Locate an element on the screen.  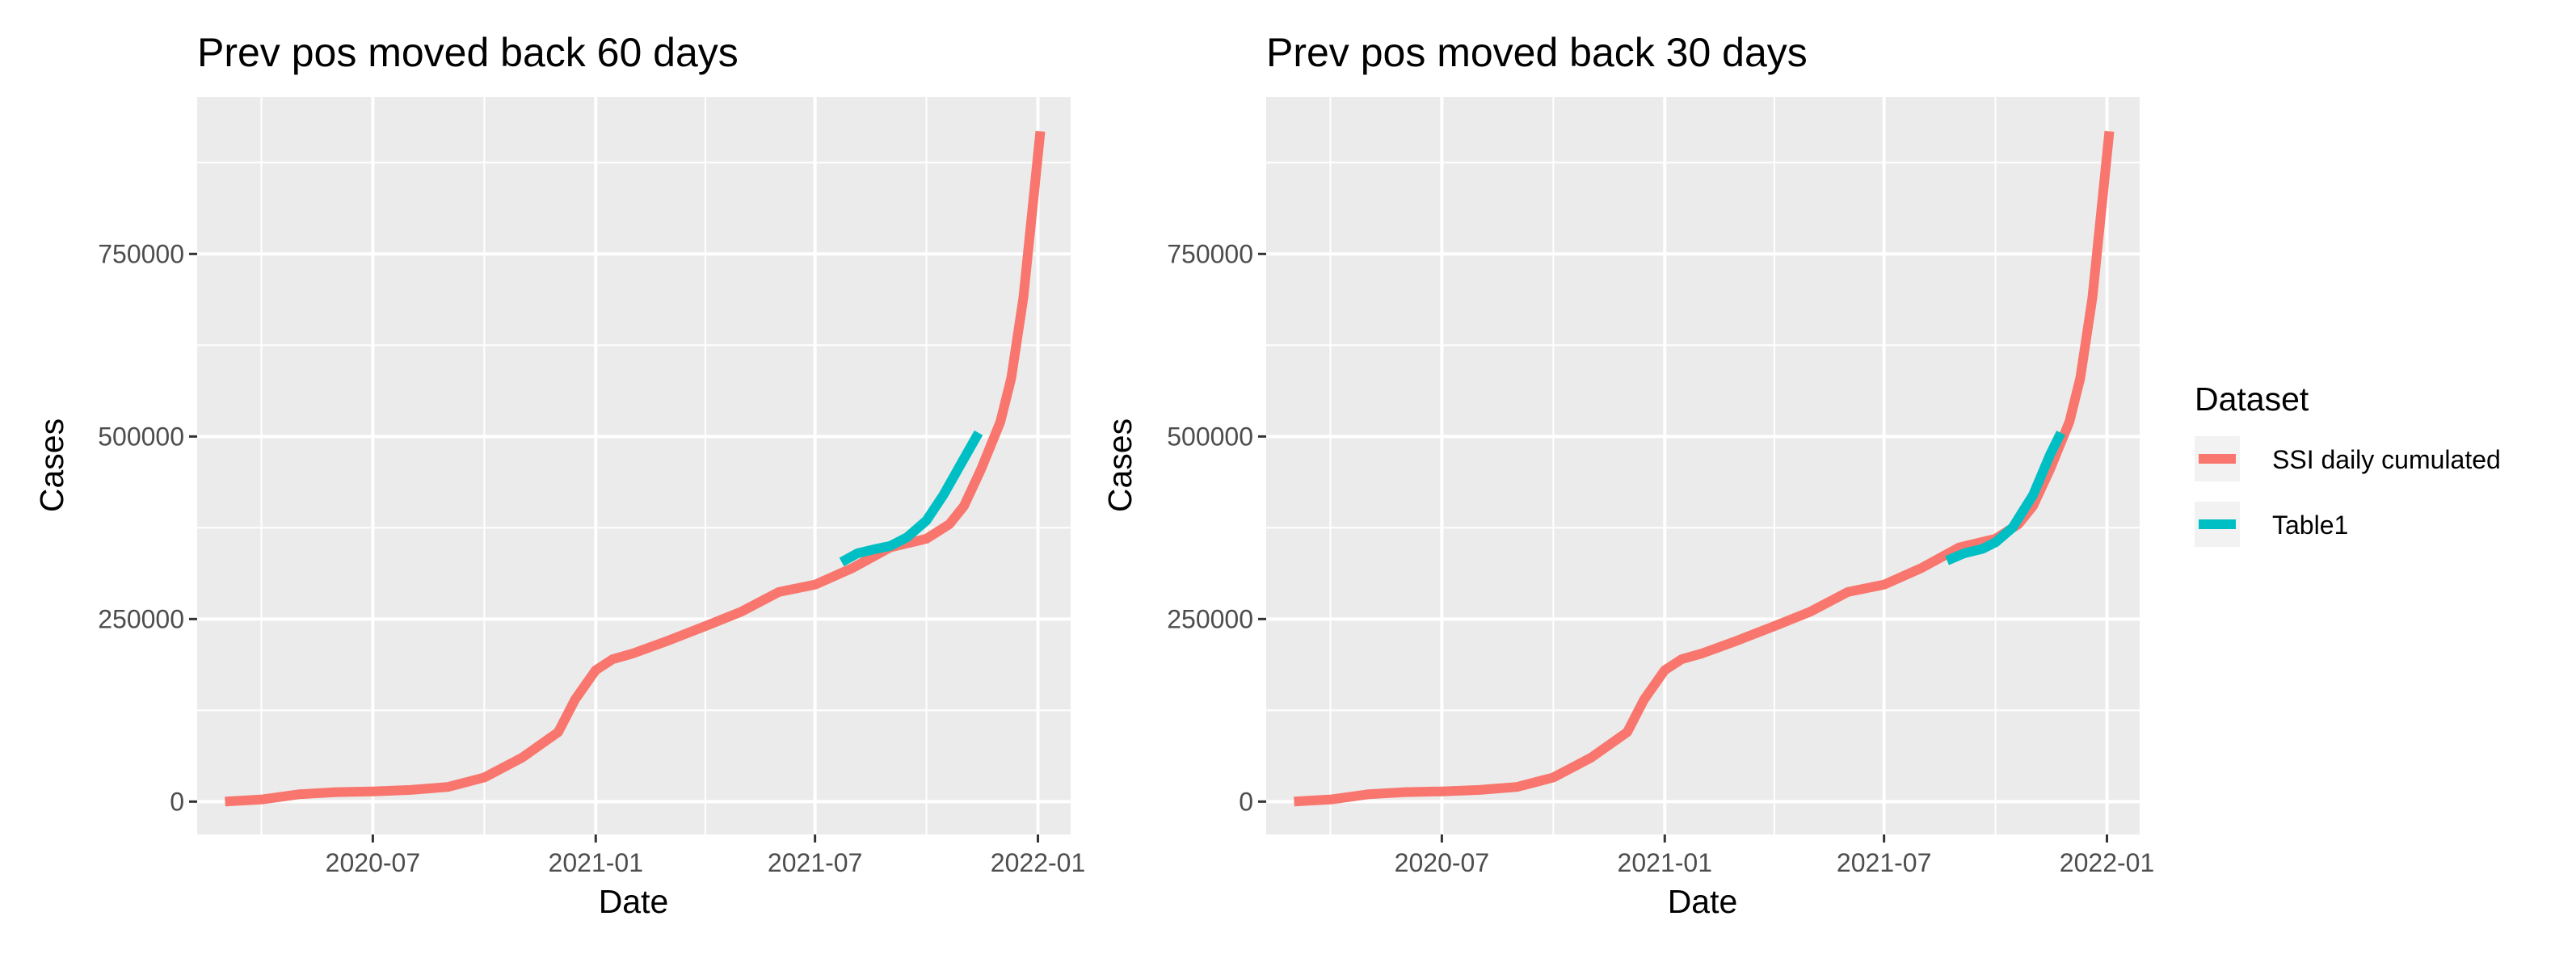
left-x-axis-title: Date is located at coordinates (634, 901).